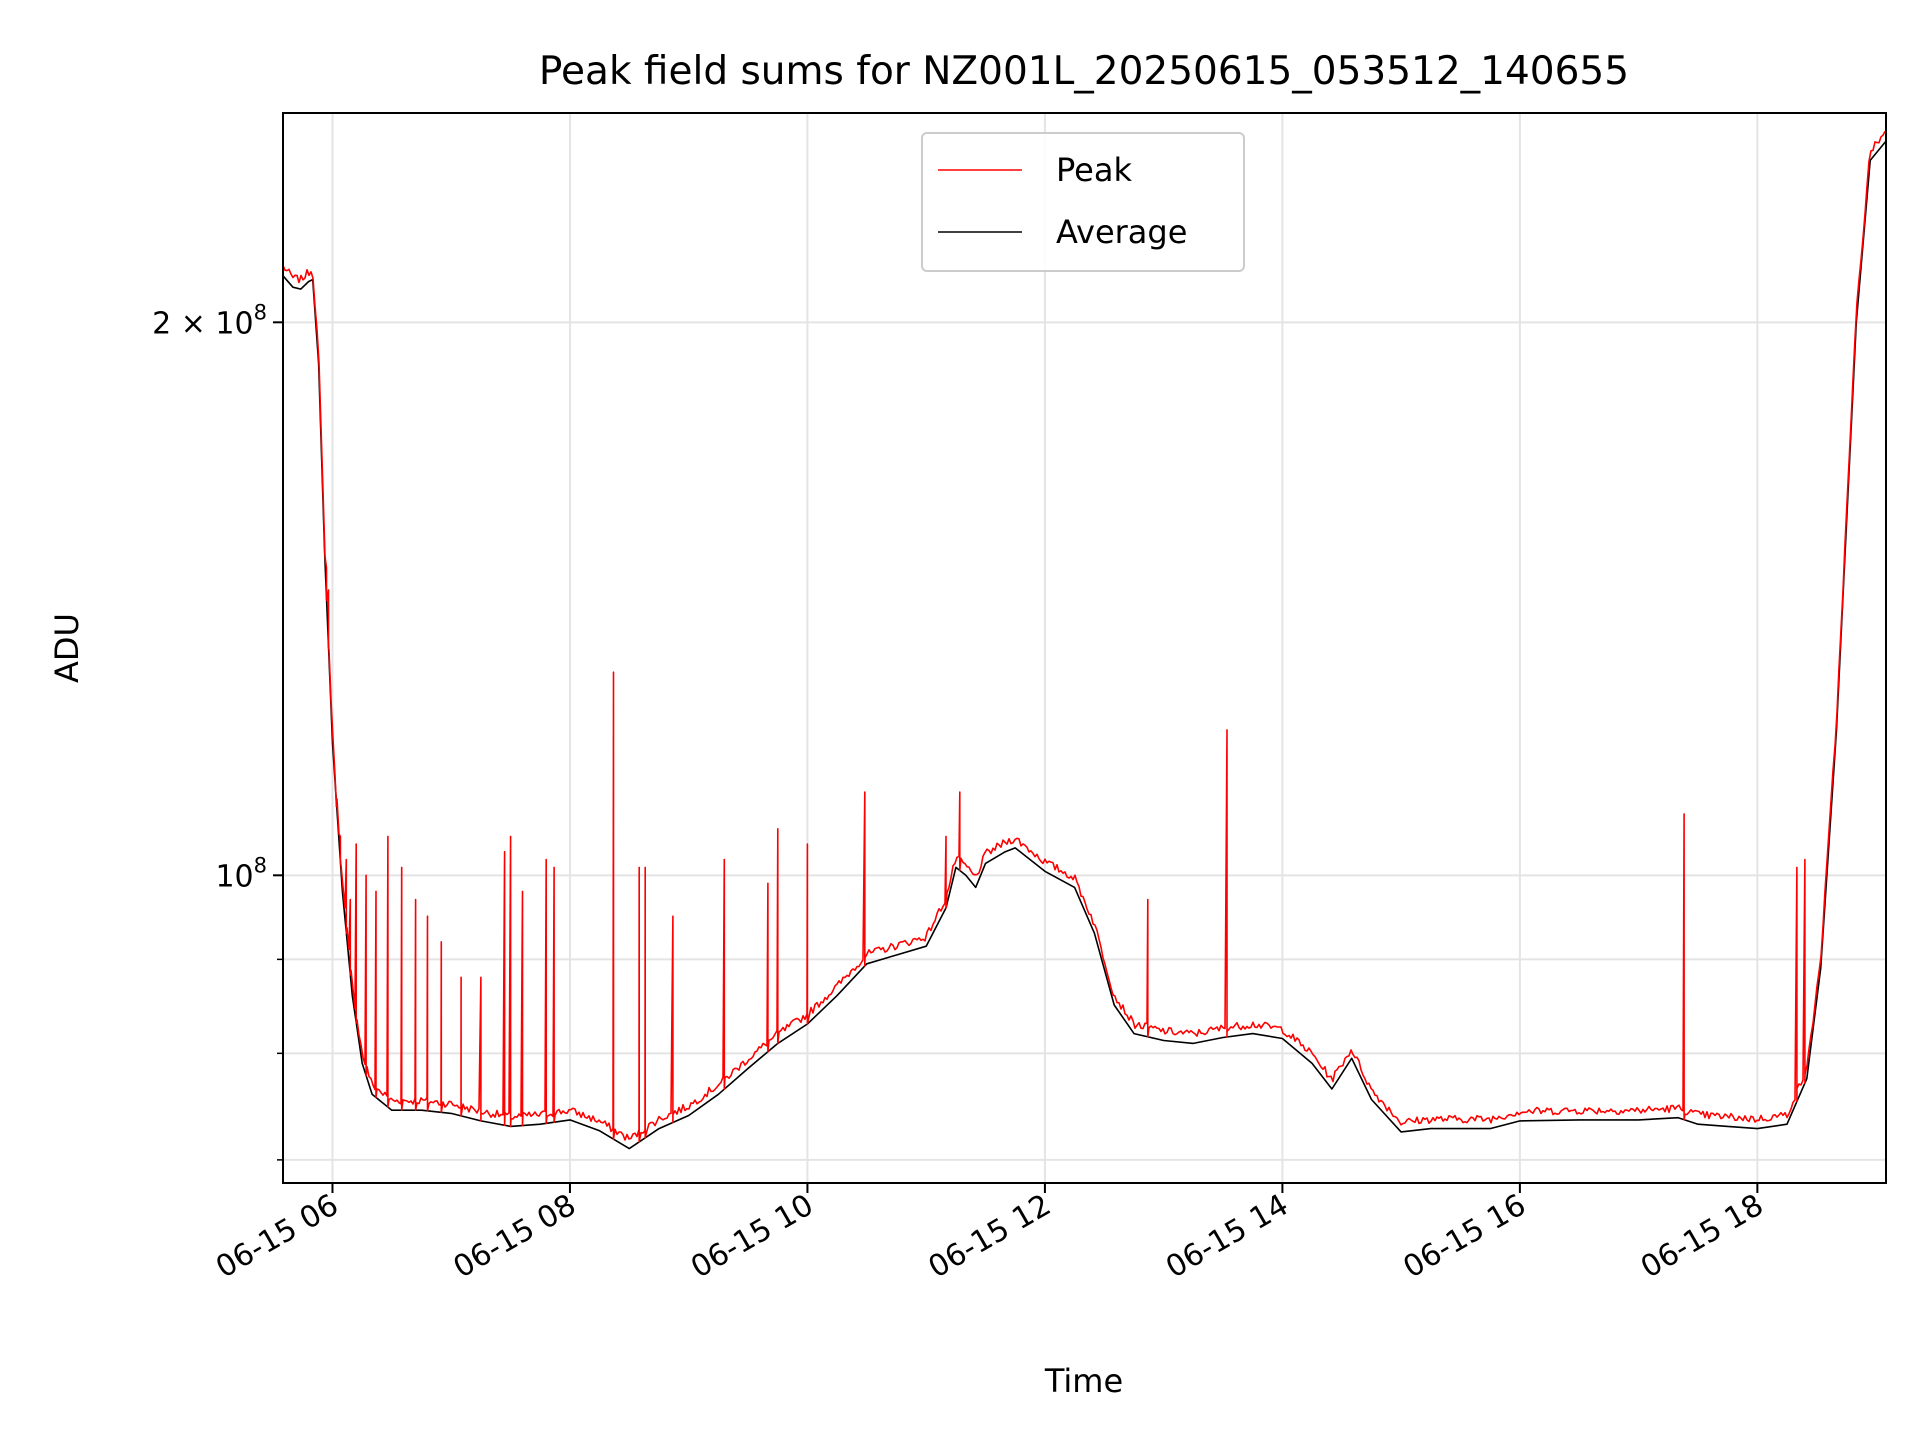  What do you see at coordinates (1094, 170) in the screenshot?
I see `legend-label-peak: Peak` at bounding box center [1094, 170].